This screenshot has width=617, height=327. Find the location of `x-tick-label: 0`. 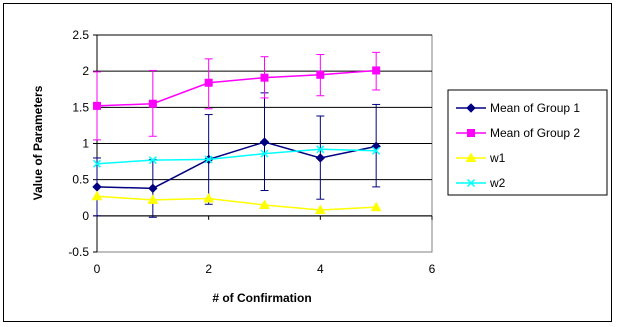

x-tick-label: 0 is located at coordinates (97, 269).